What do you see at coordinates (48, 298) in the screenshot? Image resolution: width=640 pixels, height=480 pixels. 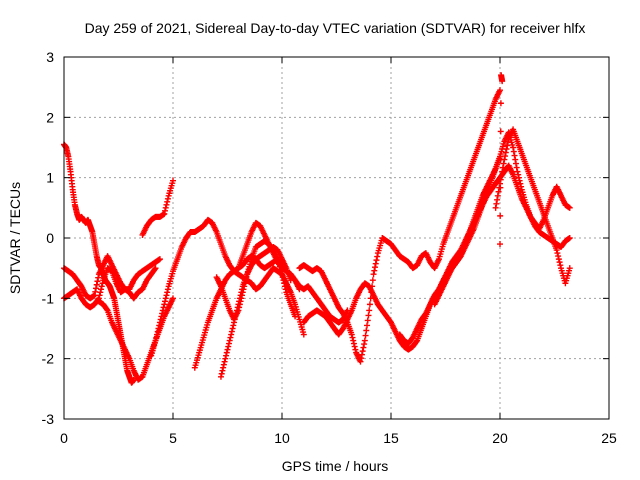 I see `y-tick-label: -1` at bounding box center [48, 298].